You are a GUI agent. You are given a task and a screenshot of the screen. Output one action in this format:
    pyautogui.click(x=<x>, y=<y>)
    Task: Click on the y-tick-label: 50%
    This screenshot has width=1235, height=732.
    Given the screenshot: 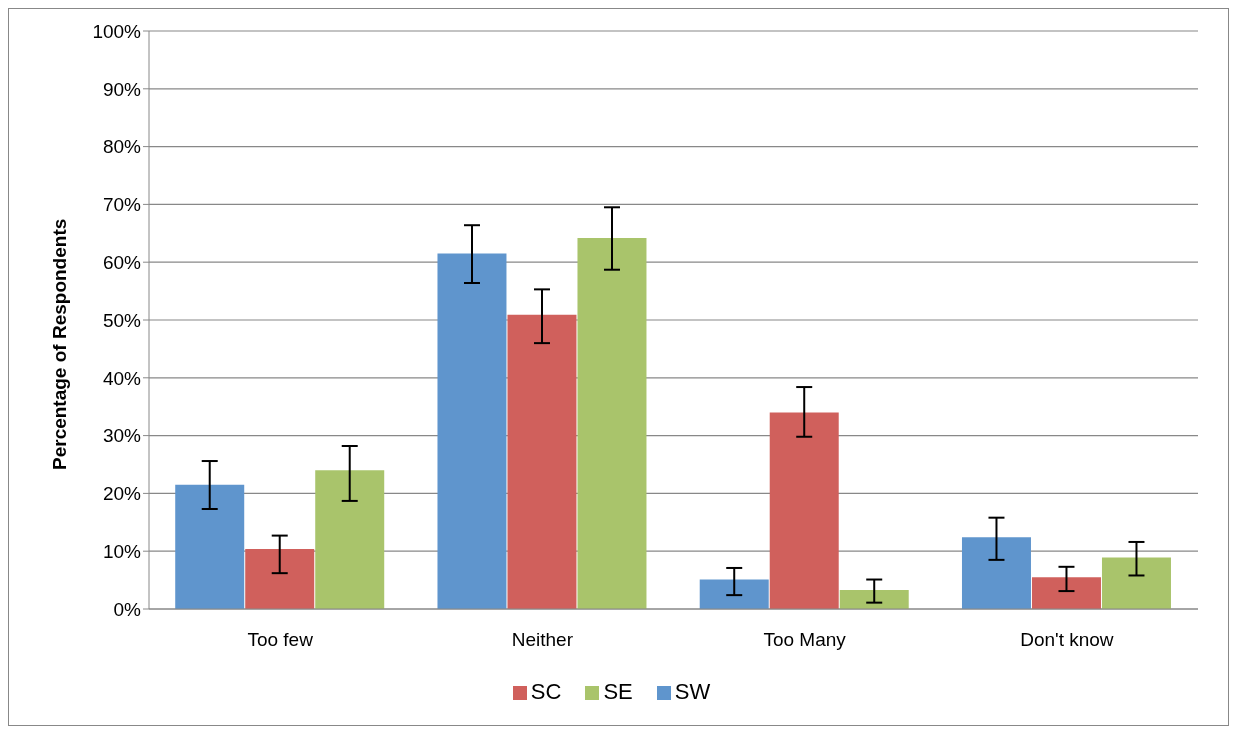 What is the action you would take?
    pyautogui.click(x=122, y=320)
    